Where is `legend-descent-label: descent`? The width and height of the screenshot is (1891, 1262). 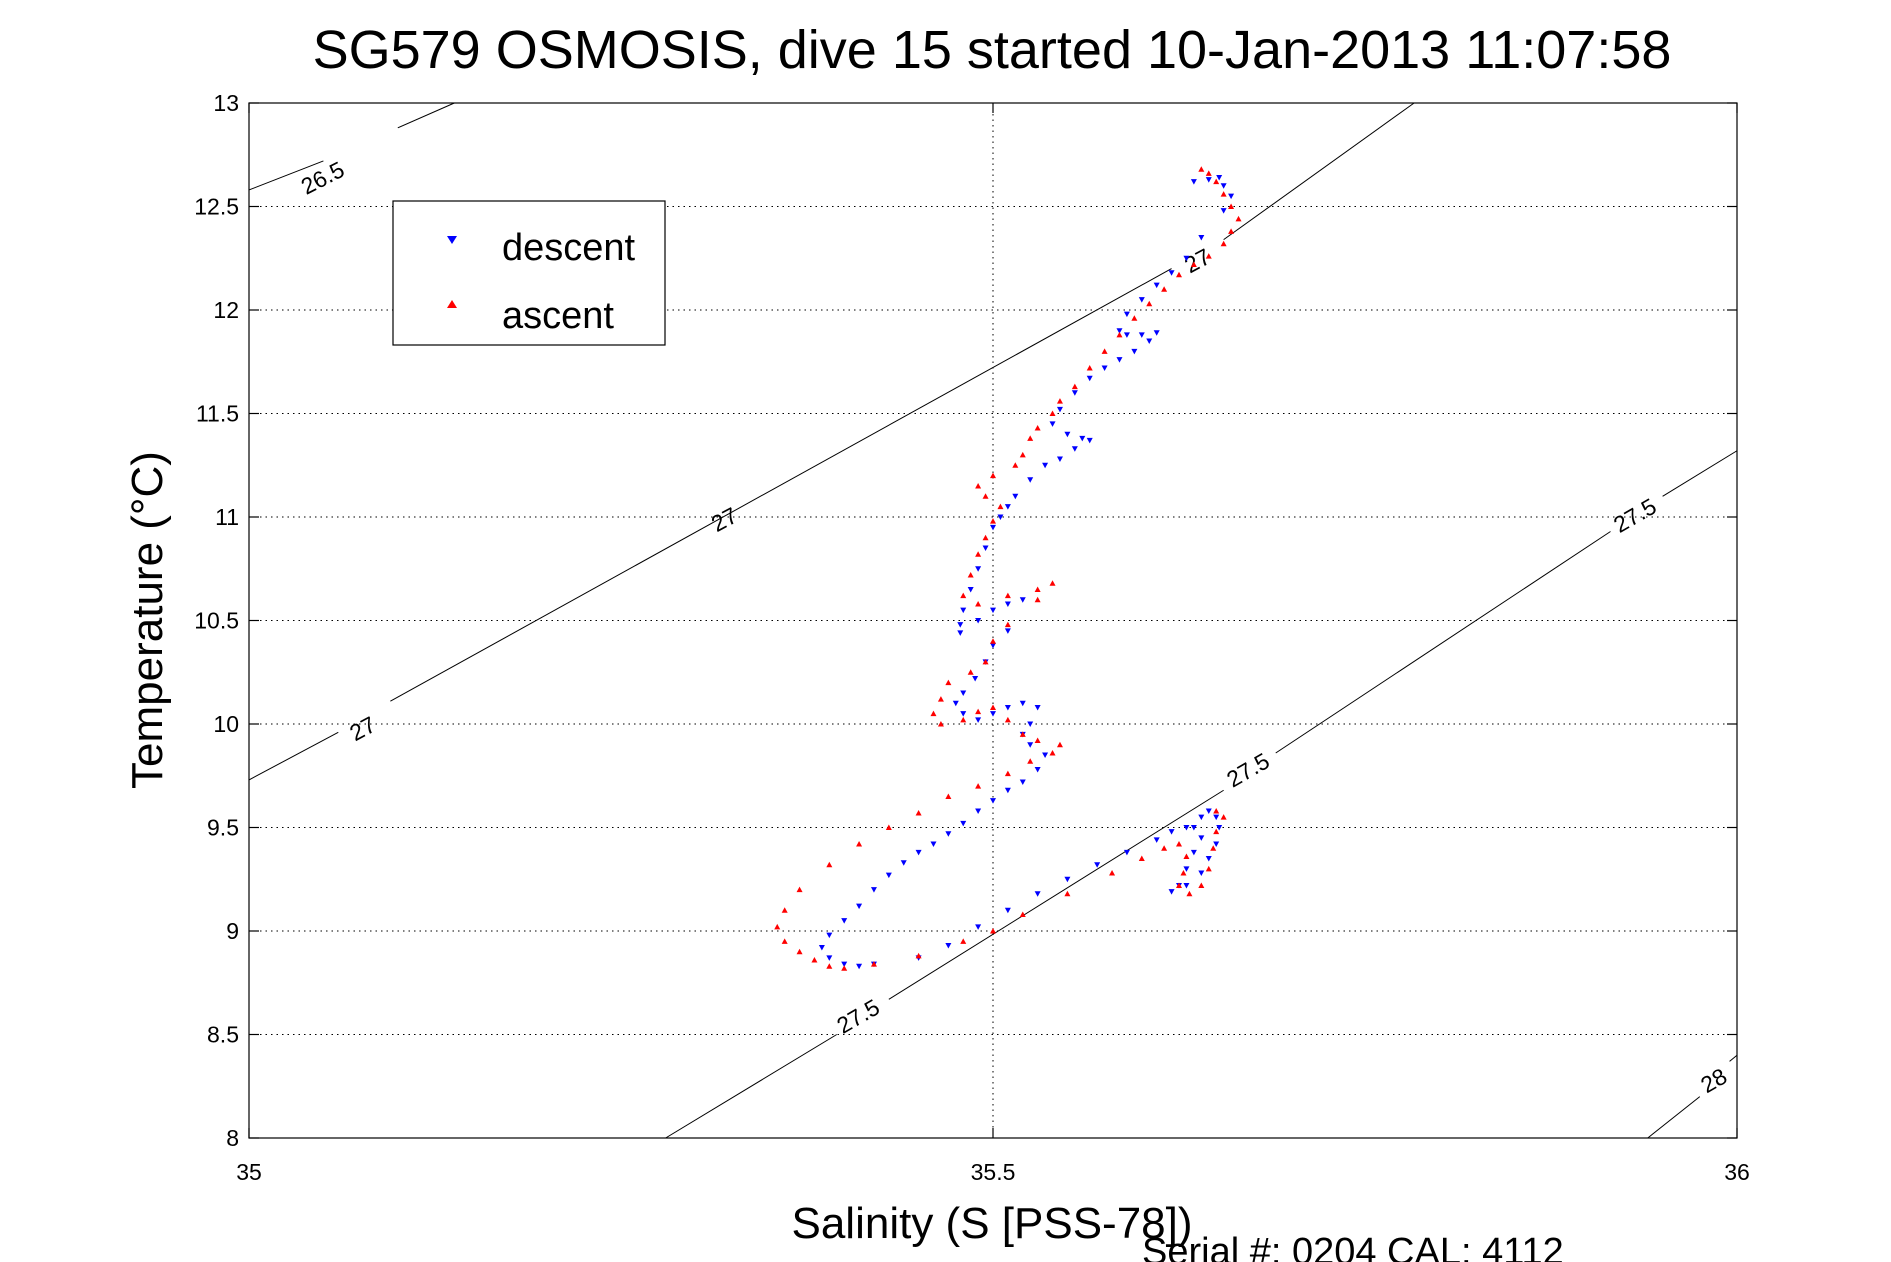 legend-descent-label: descent is located at coordinates (569, 248).